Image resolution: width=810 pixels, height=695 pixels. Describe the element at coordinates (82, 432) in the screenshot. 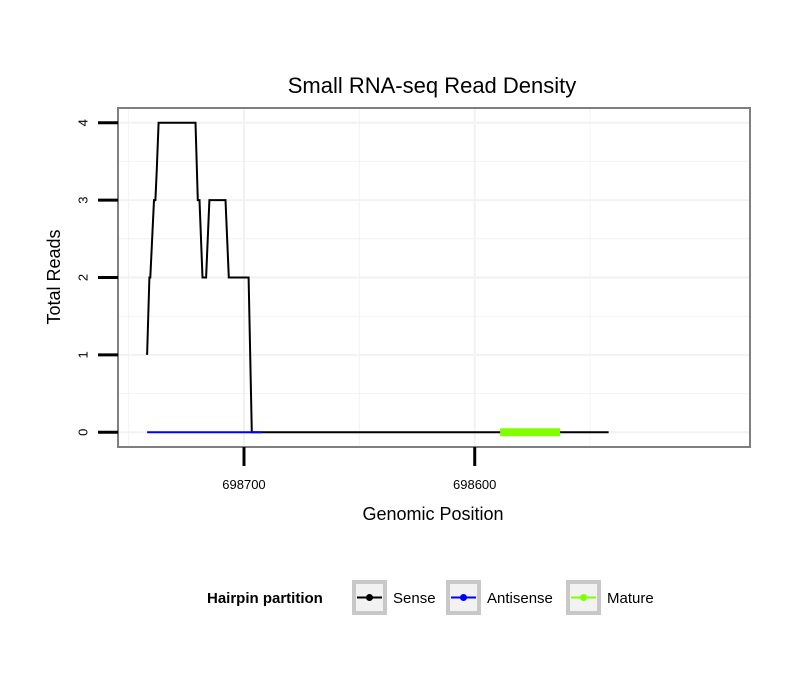

I see `y-tick-label: 0` at that location.